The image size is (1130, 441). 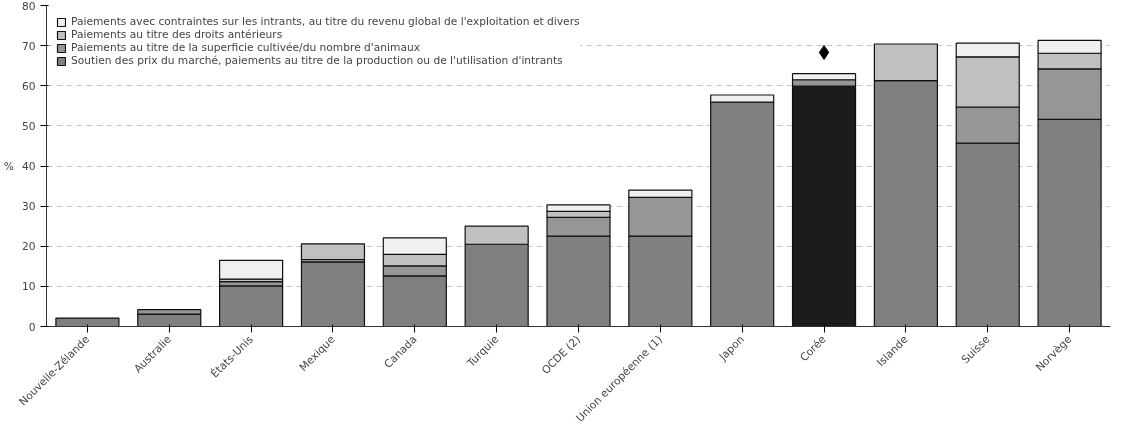 What do you see at coordinates (28, 46) in the screenshot?
I see `y-tick-label: 70` at bounding box center [28, 46].